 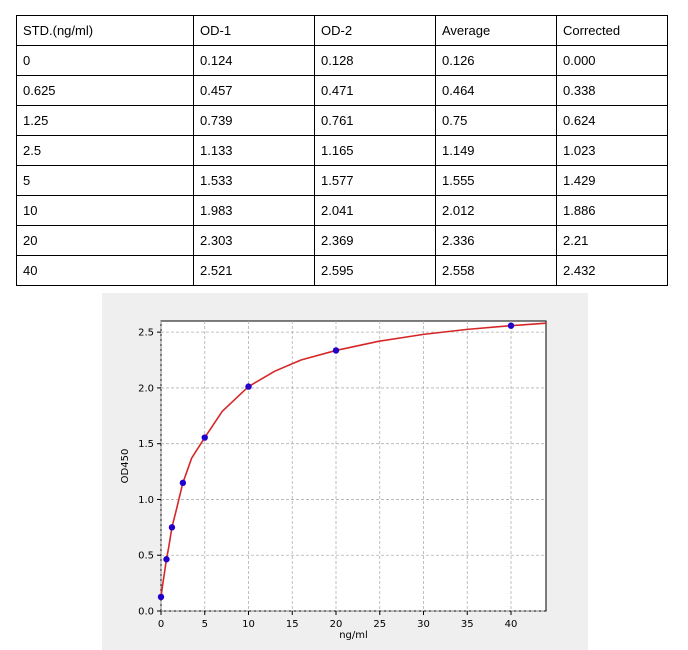 What do you see at coordinates (379, 624) in the screenshot?
I see `x-tick-label: 25` at bounding box center [379, 624].